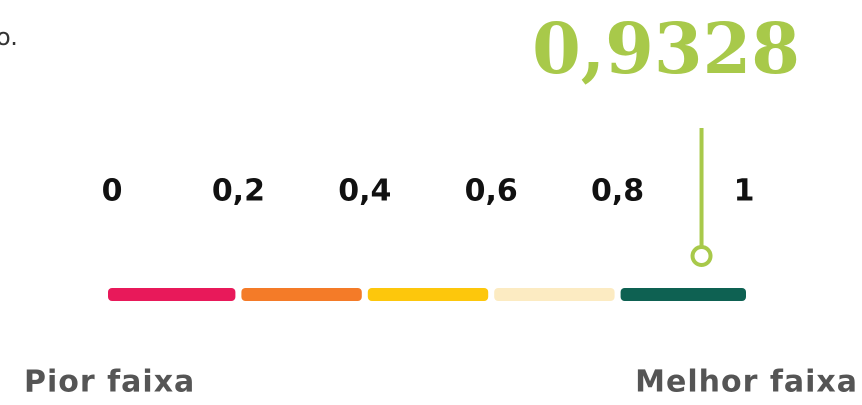 The height and width of the screenshot is (405, 862). Describe the element at coordinates (9, 37) in the screenshot. I see `annotation: o.` at that location.